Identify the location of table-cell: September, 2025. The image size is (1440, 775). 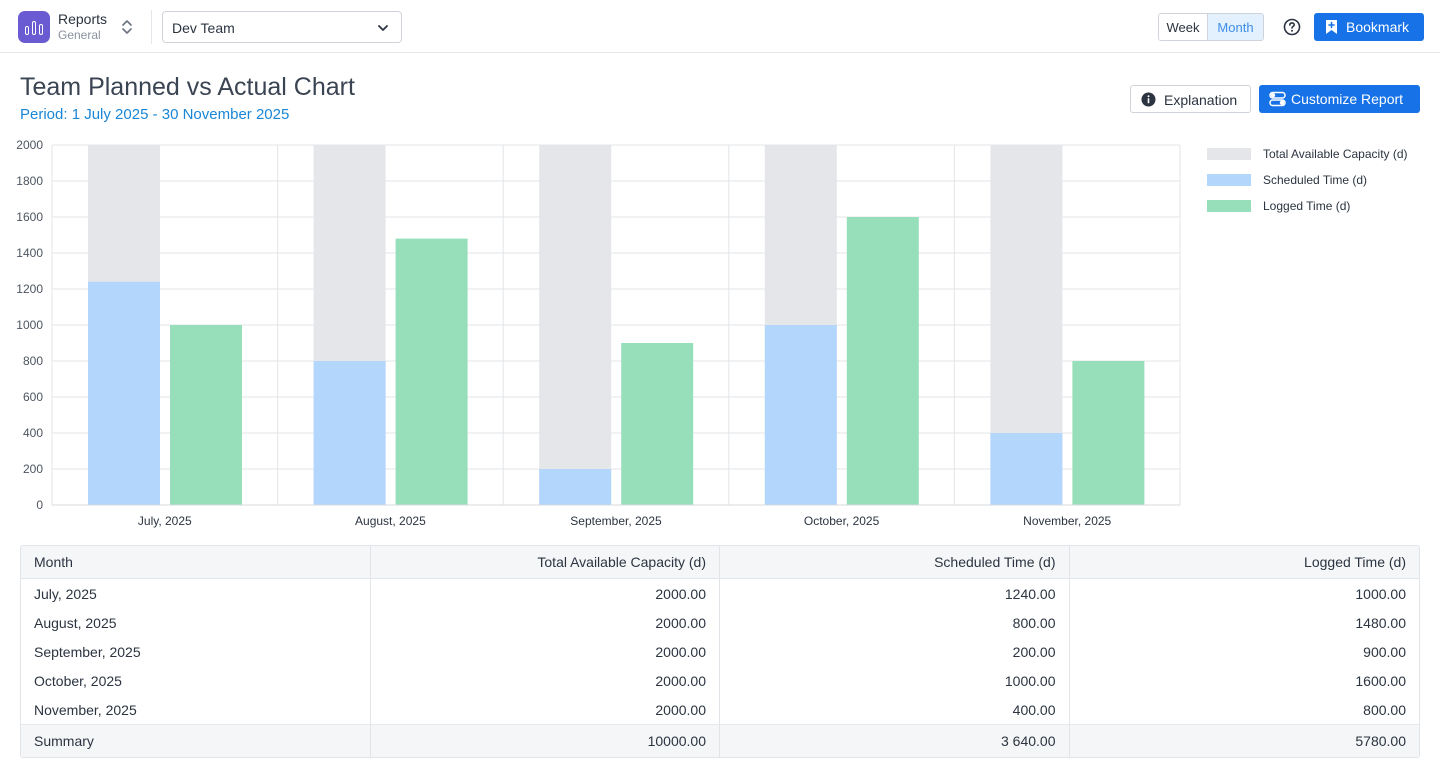
(196, 651).